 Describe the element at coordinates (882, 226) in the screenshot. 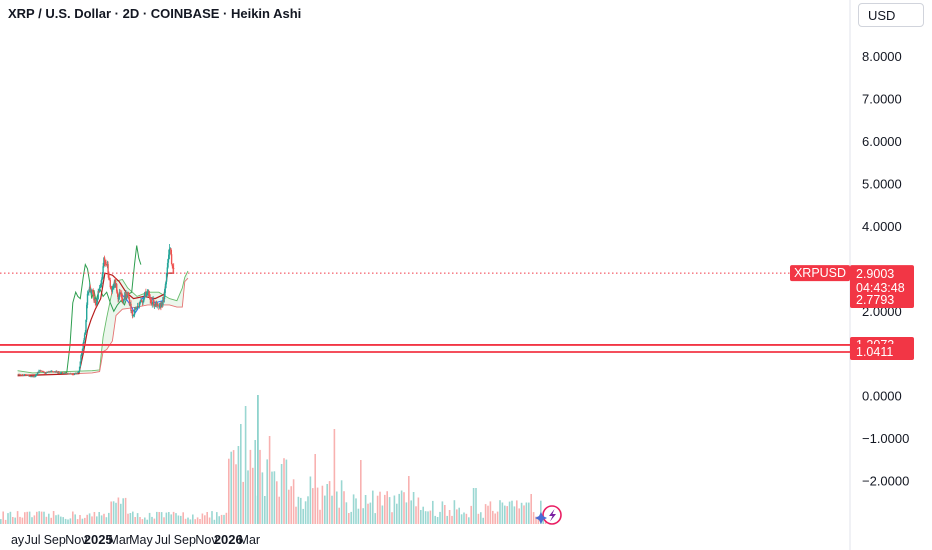

I see `price-tick-label: 4.0000` at that location.